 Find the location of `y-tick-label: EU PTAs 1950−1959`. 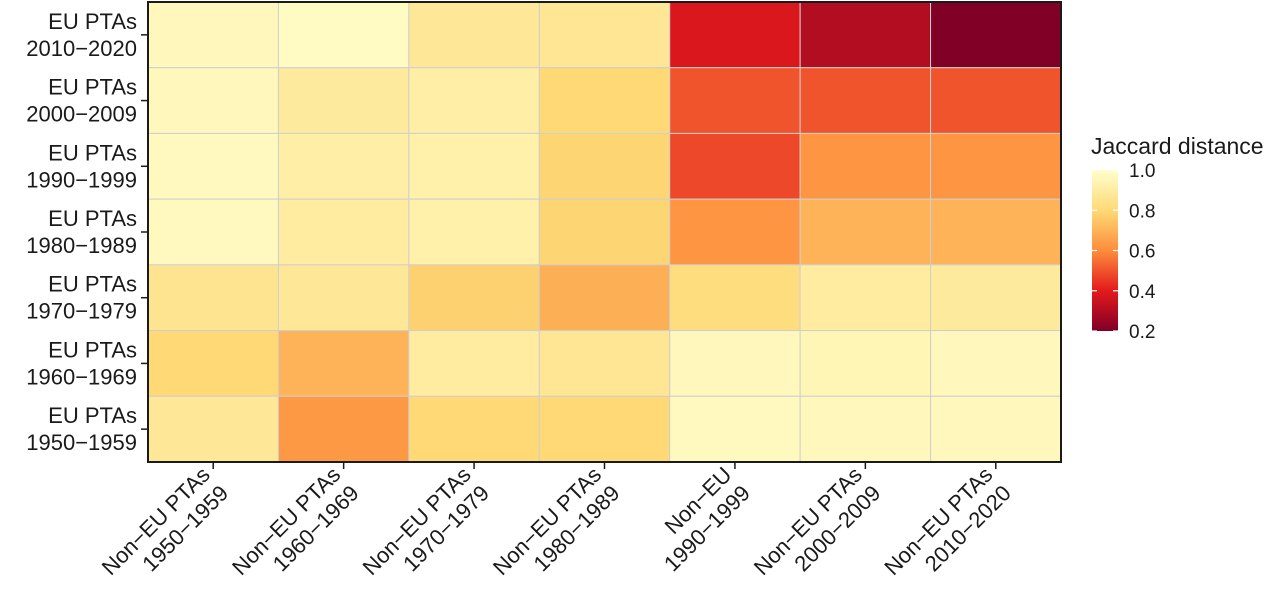

y-tick-label: EU PTAs 1950−1959 is located at coordinates (81, 429).